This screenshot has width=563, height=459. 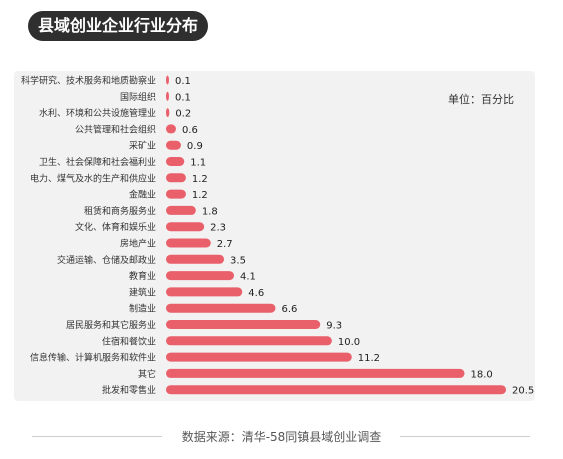 I want to click on value-label: 0.2, so click(x=183, y=114).